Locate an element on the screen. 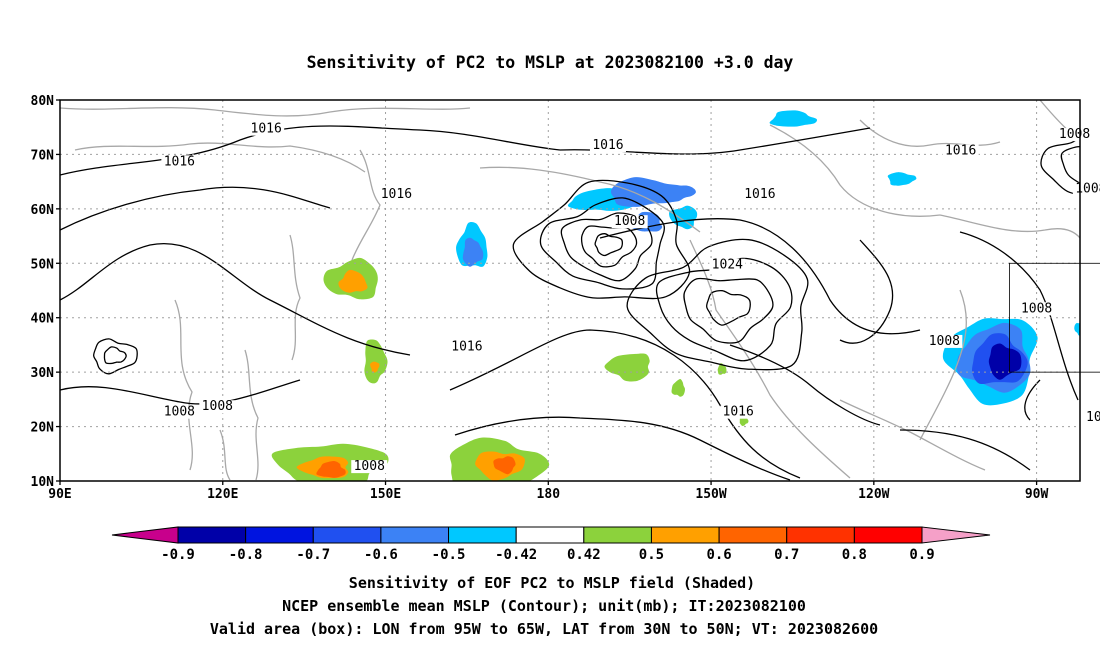 This screenshot has width=1100, height=650. colorbar-high-extend is located at coordinates (956, 535).